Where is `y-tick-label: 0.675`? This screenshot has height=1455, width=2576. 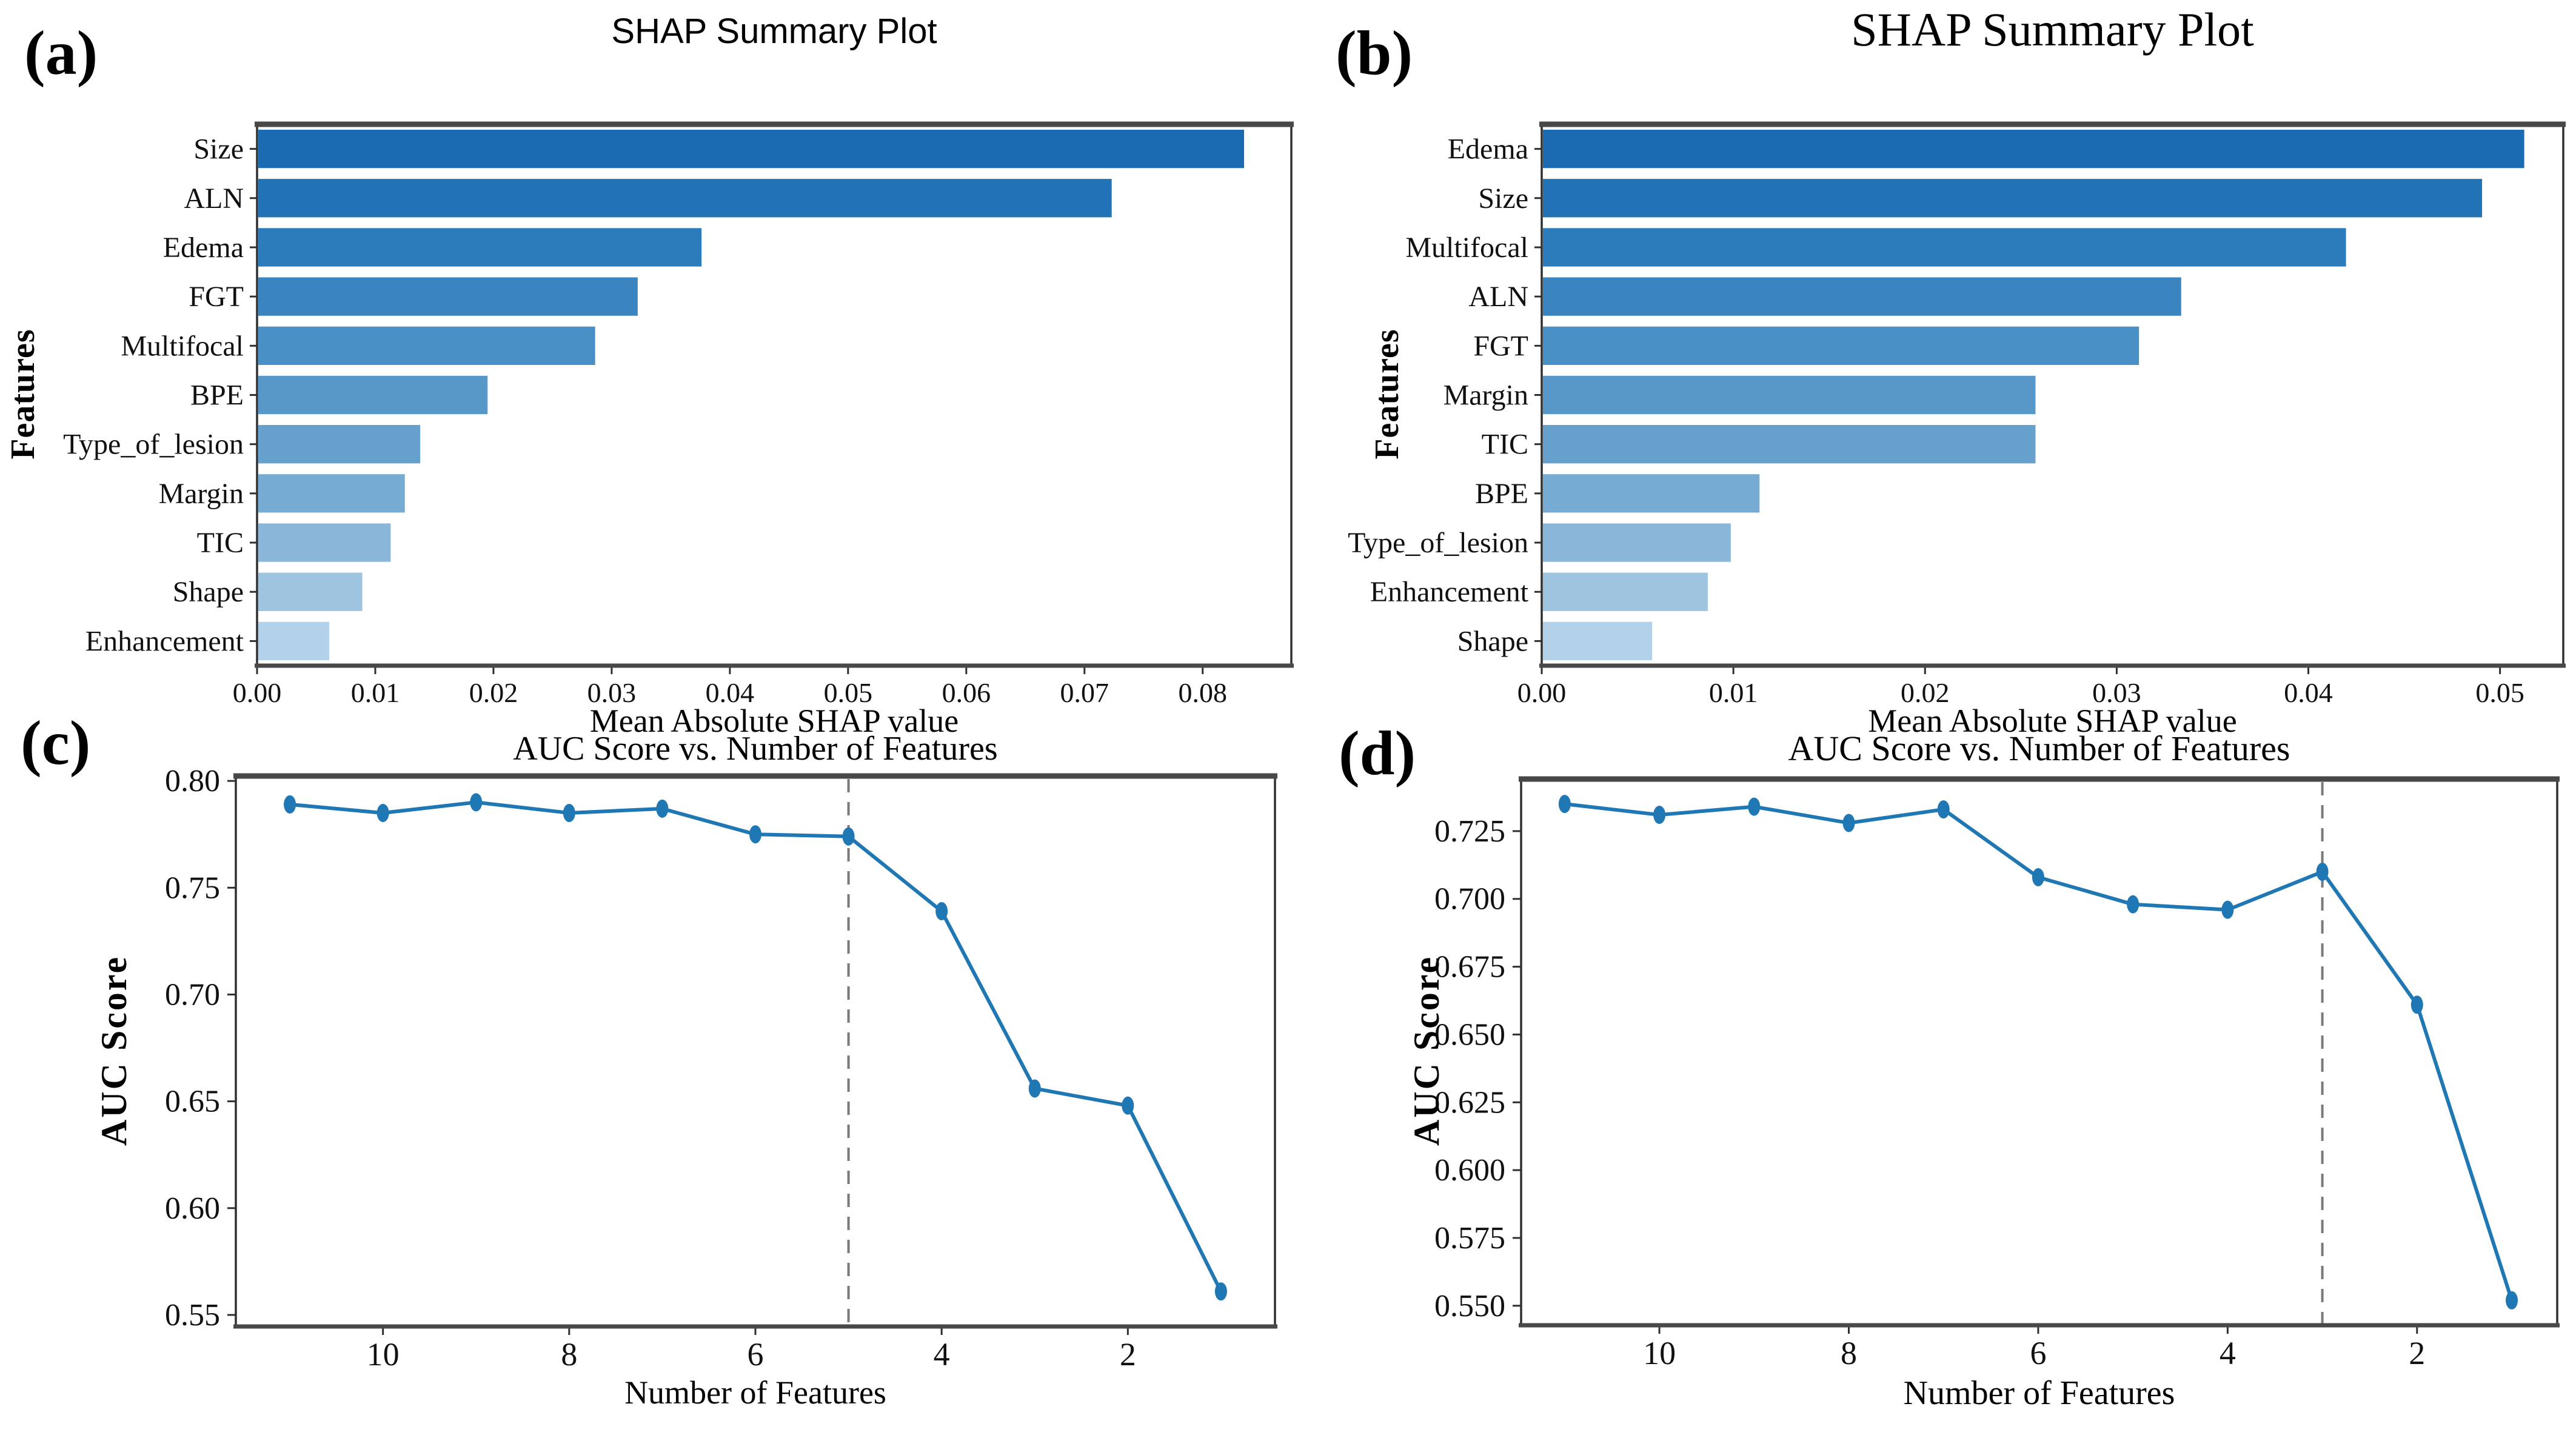
y-tick-label: 0.675 is located at coordinates (1469, 967).